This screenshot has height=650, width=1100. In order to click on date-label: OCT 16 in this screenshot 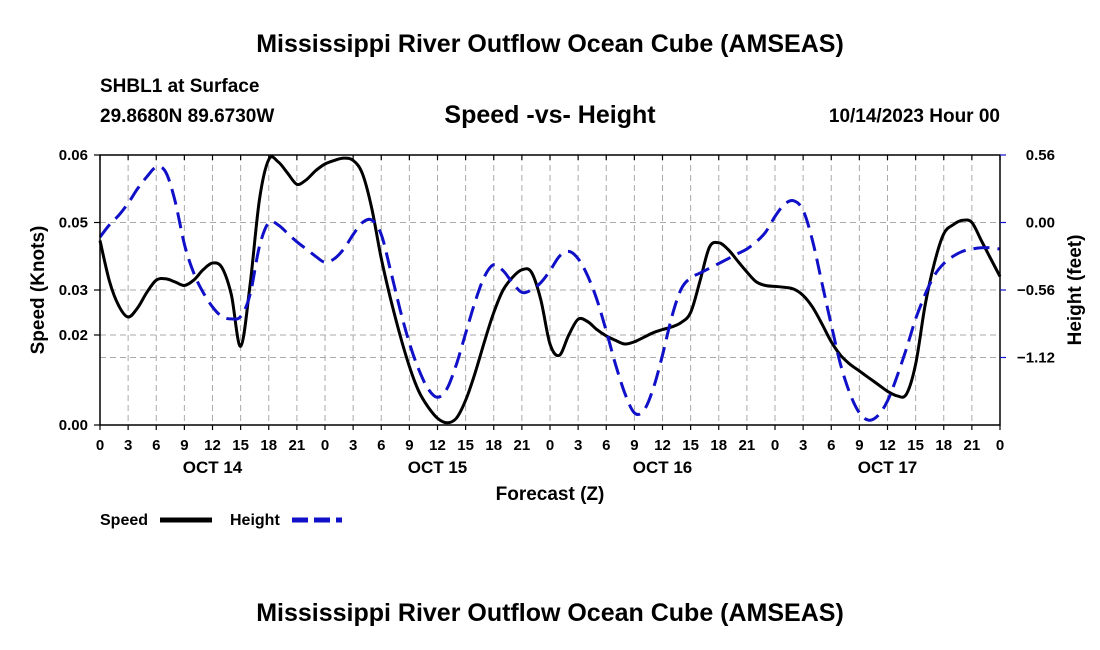, I will do `click(663, 467)`.